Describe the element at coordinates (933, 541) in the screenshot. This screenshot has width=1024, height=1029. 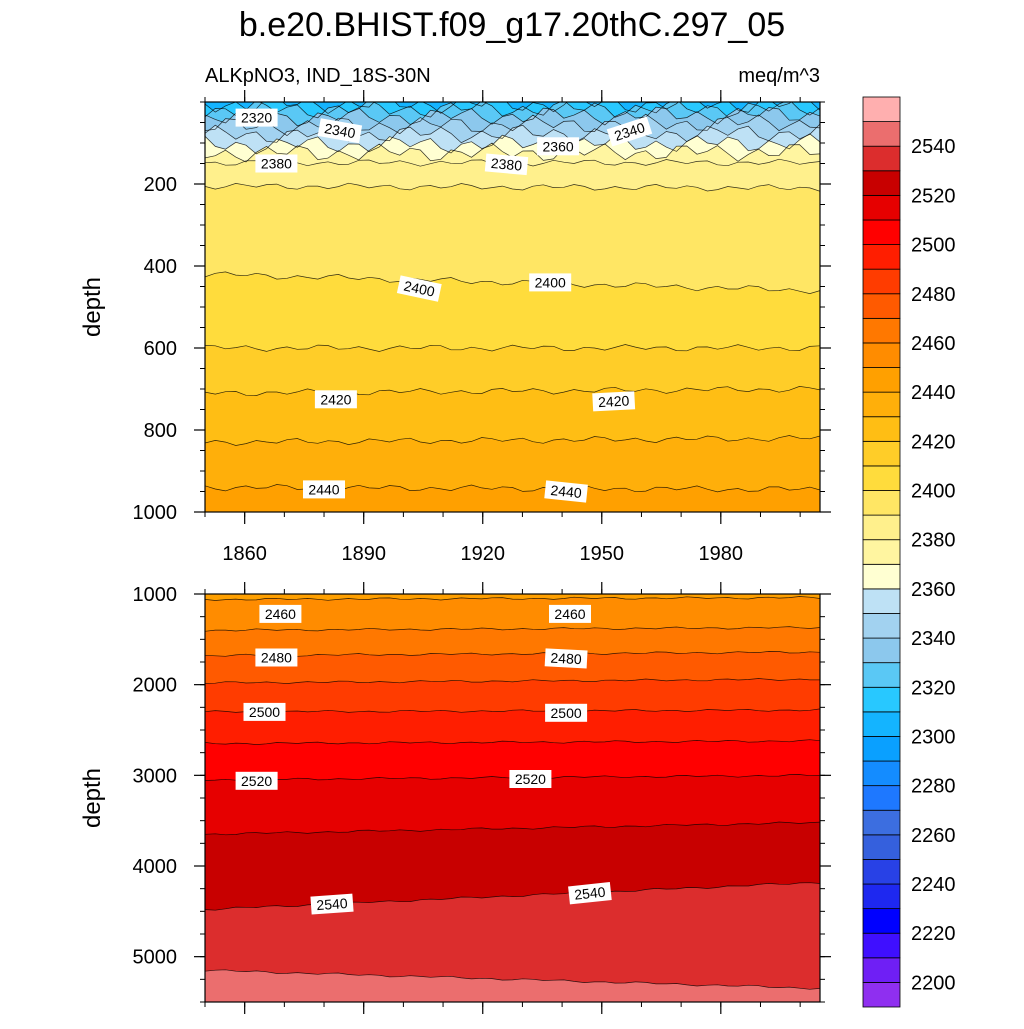
I see `colorbar-tick-label: 2380` at that location.